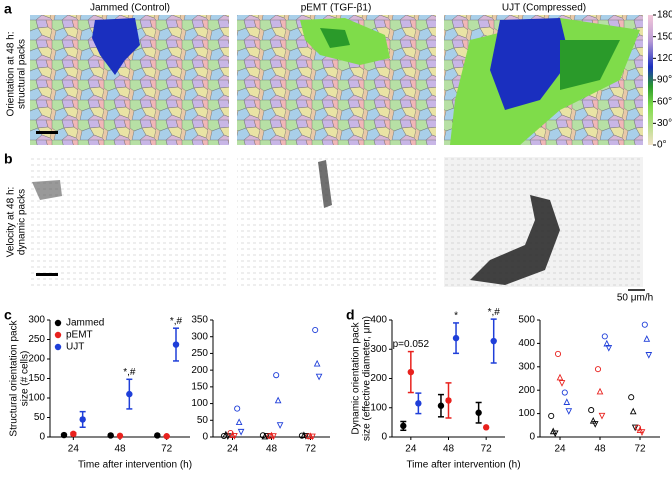  Describe the element at coordinates (411, 344) in the screenshot. I see `annotation: p=0.052` at that location.